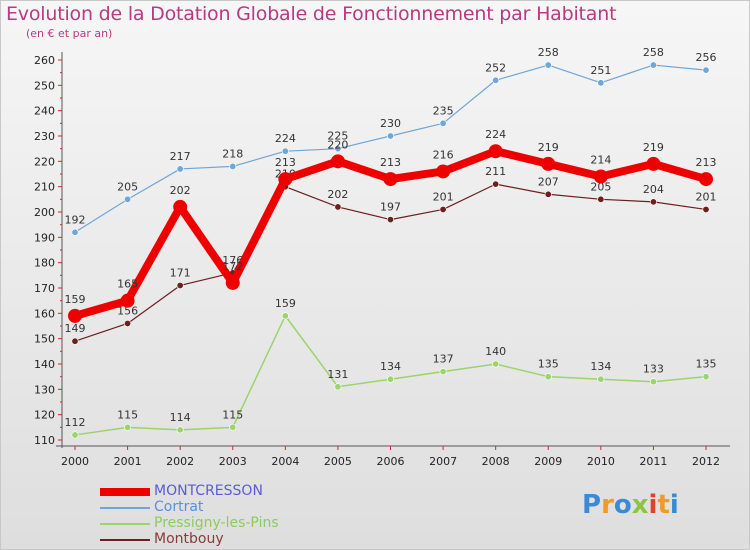  I want to click on data-label: 211, so click(495, 171).